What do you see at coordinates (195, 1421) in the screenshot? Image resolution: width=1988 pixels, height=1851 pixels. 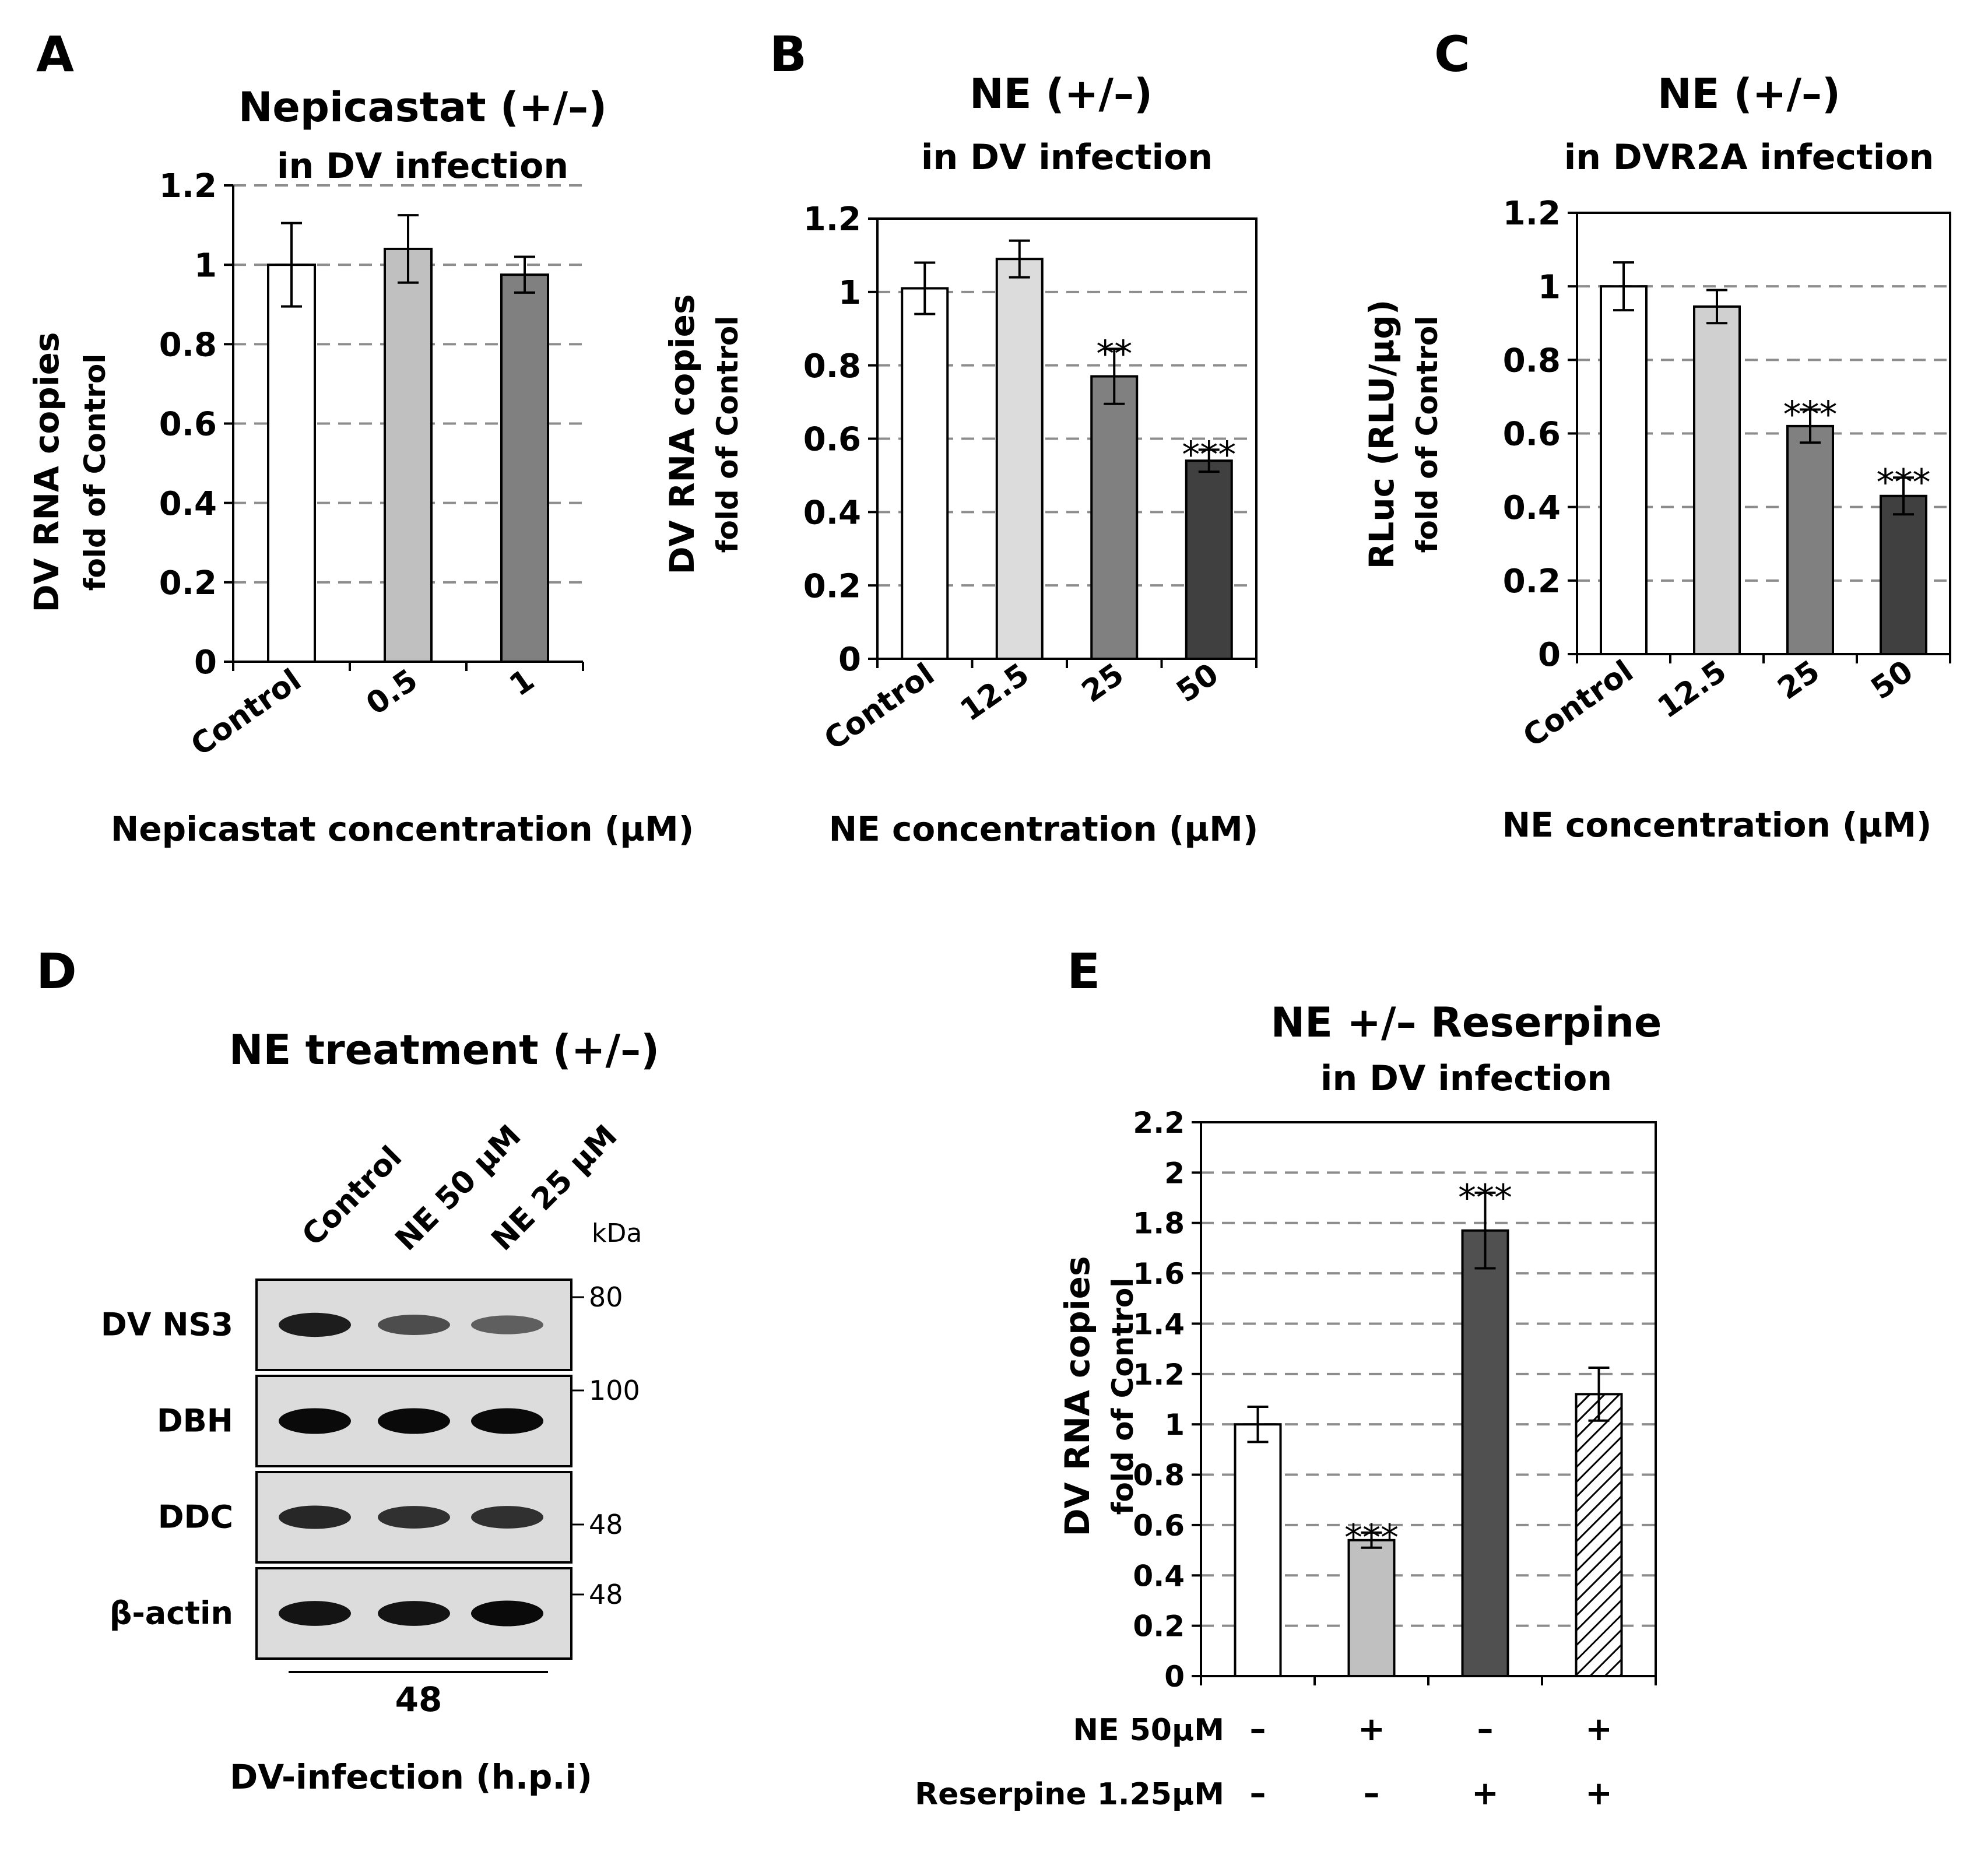 I see `blot-row-label: DBH` at bounding box center [195, 1421].